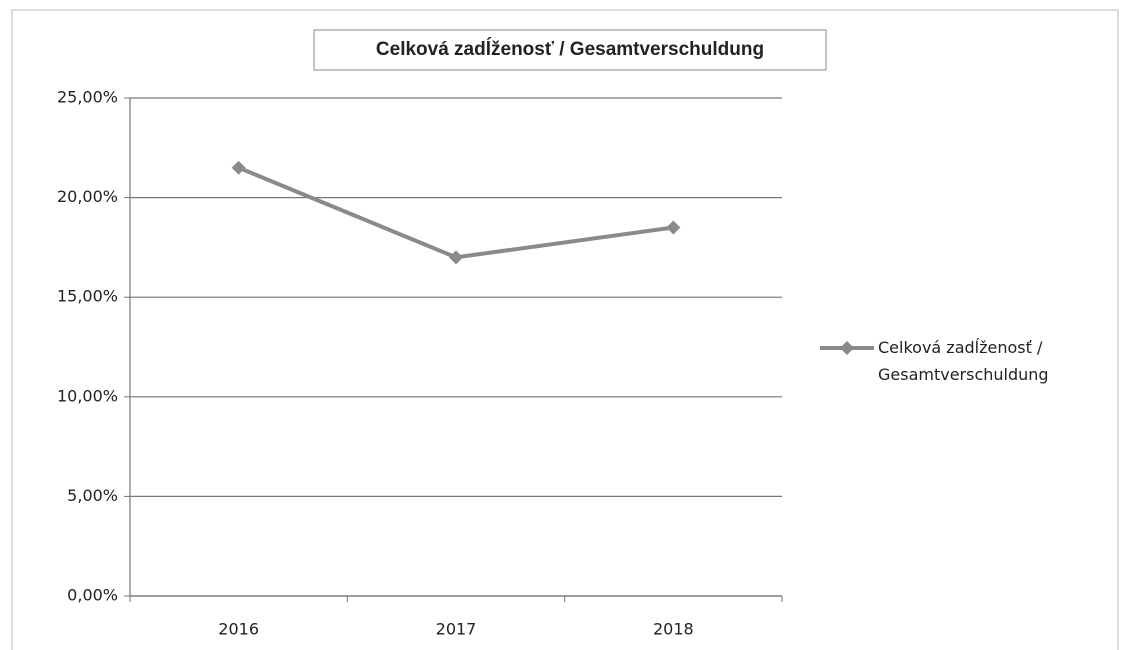 The image size is (1121, 650). Describe the element at coordinates (92, 595) in the screenshot. I see `y-tick-label: 0,00%` at that location.